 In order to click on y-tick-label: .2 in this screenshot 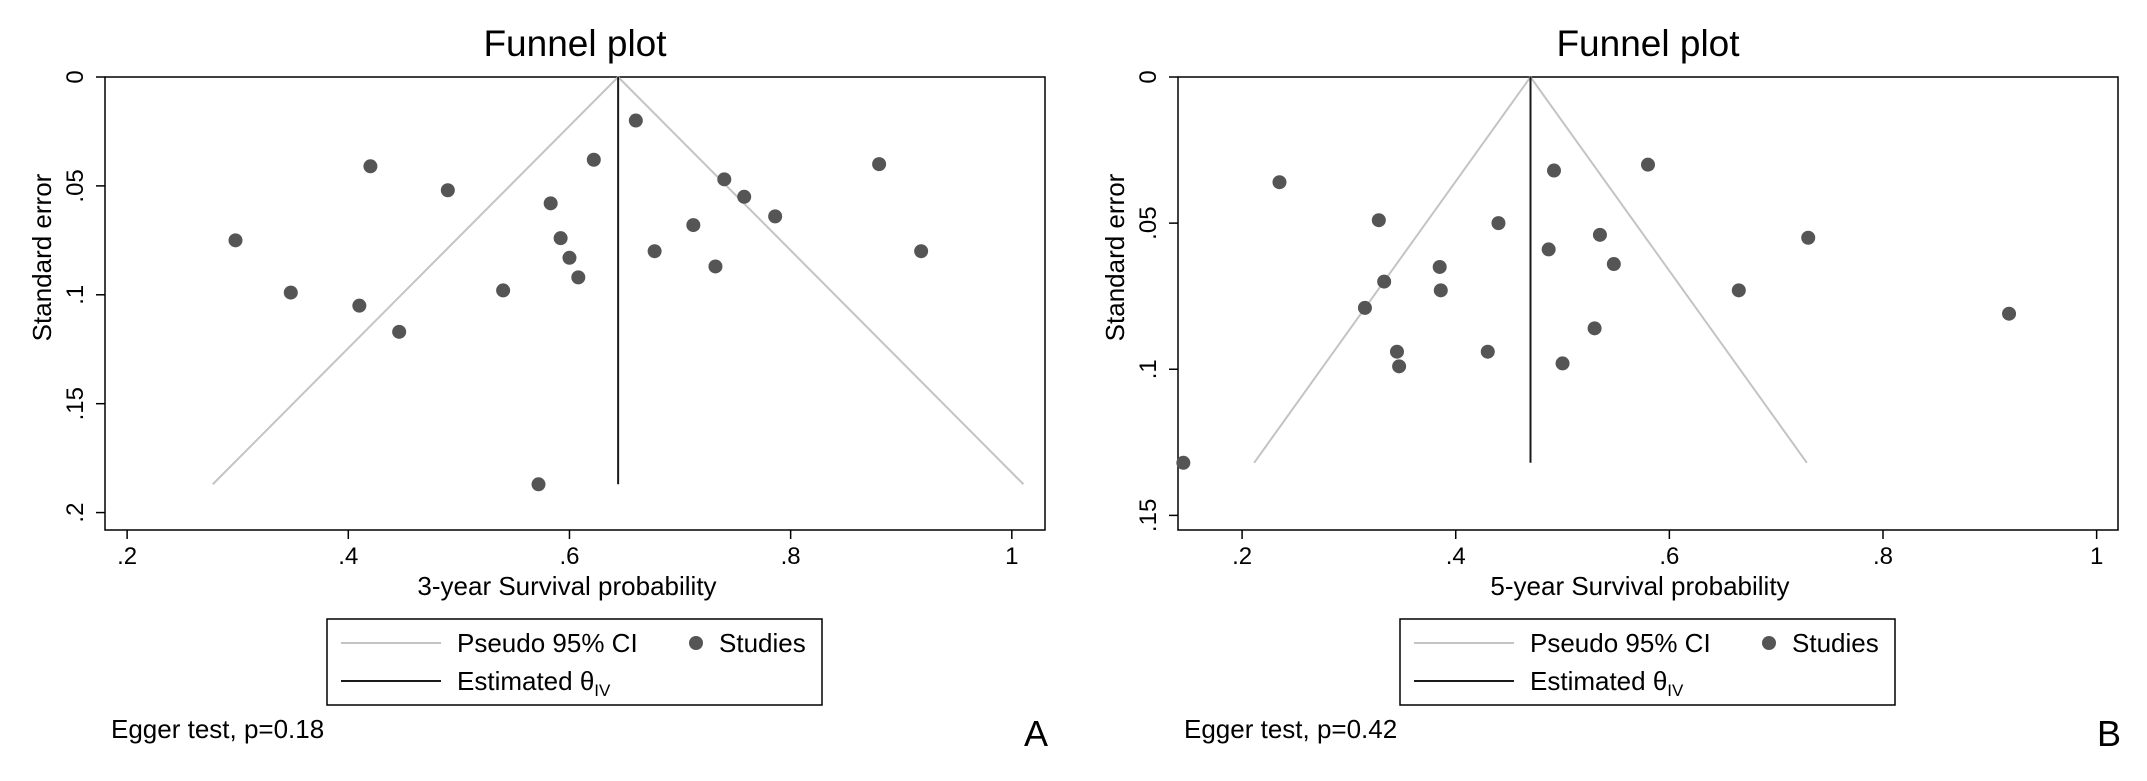, I will do `click(75, 513)`.